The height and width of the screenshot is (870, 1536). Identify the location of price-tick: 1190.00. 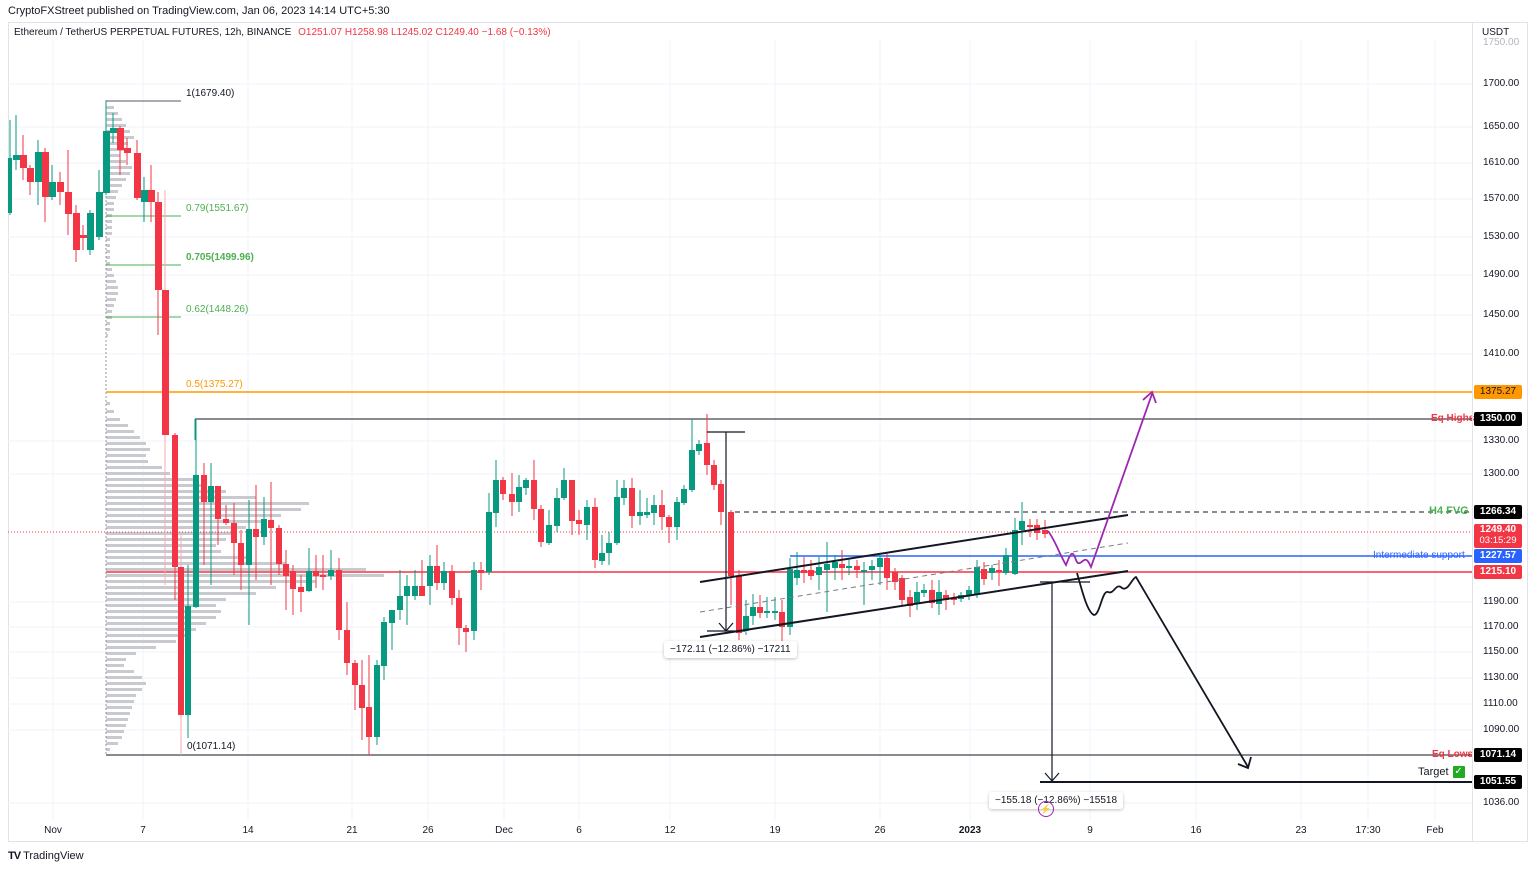
(1501, 601).